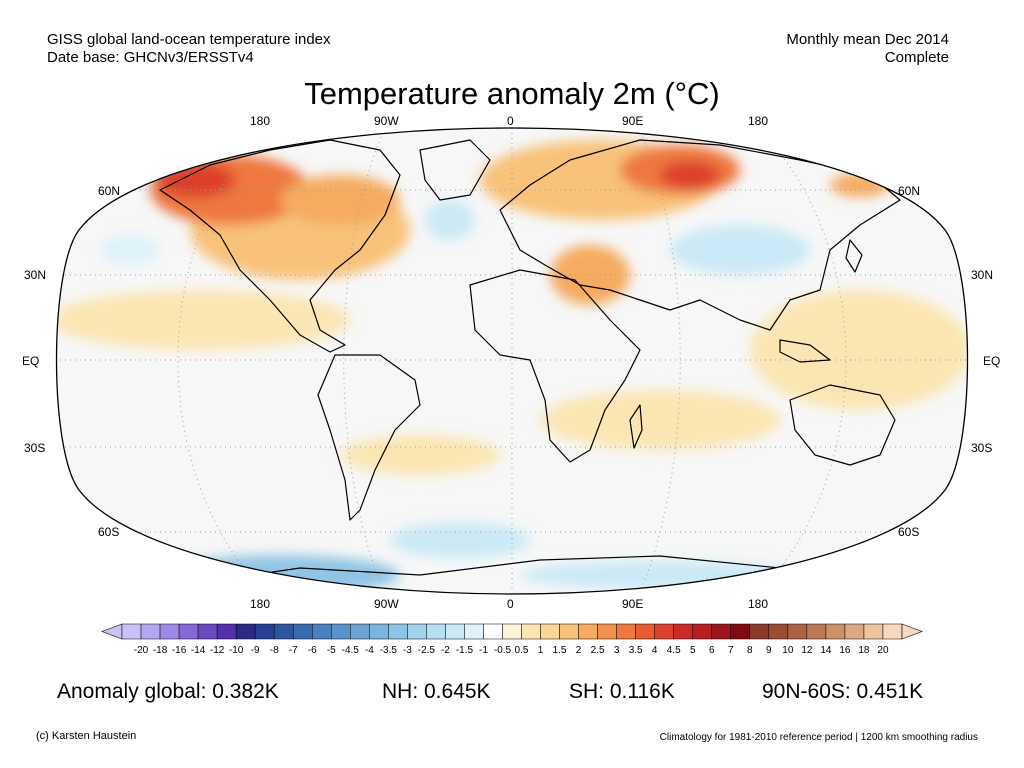 Image resolution: width=1024 pixels, height=768 pixels. I want to click on colorbar-tick-label: -2, so click(445, 650).